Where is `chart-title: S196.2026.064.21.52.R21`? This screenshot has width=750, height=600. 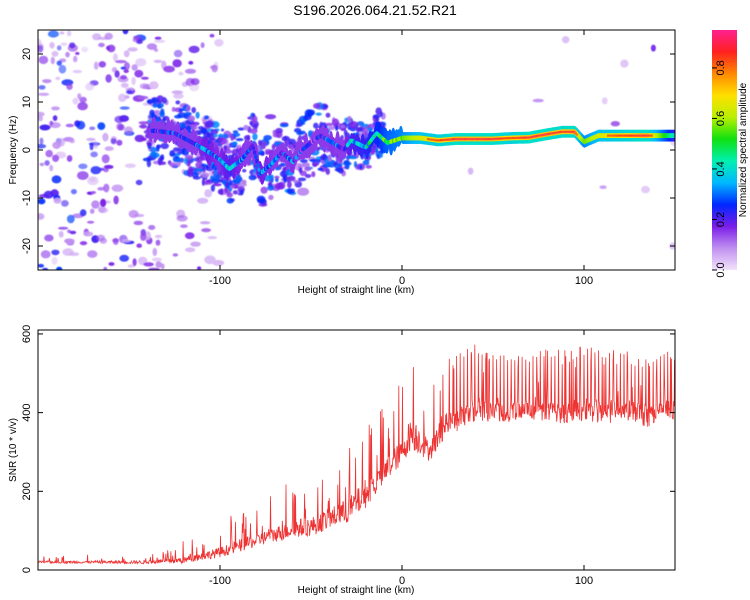
chart-title: S196.2026.064.21.52.R21 is located at coordinates (375, 10).